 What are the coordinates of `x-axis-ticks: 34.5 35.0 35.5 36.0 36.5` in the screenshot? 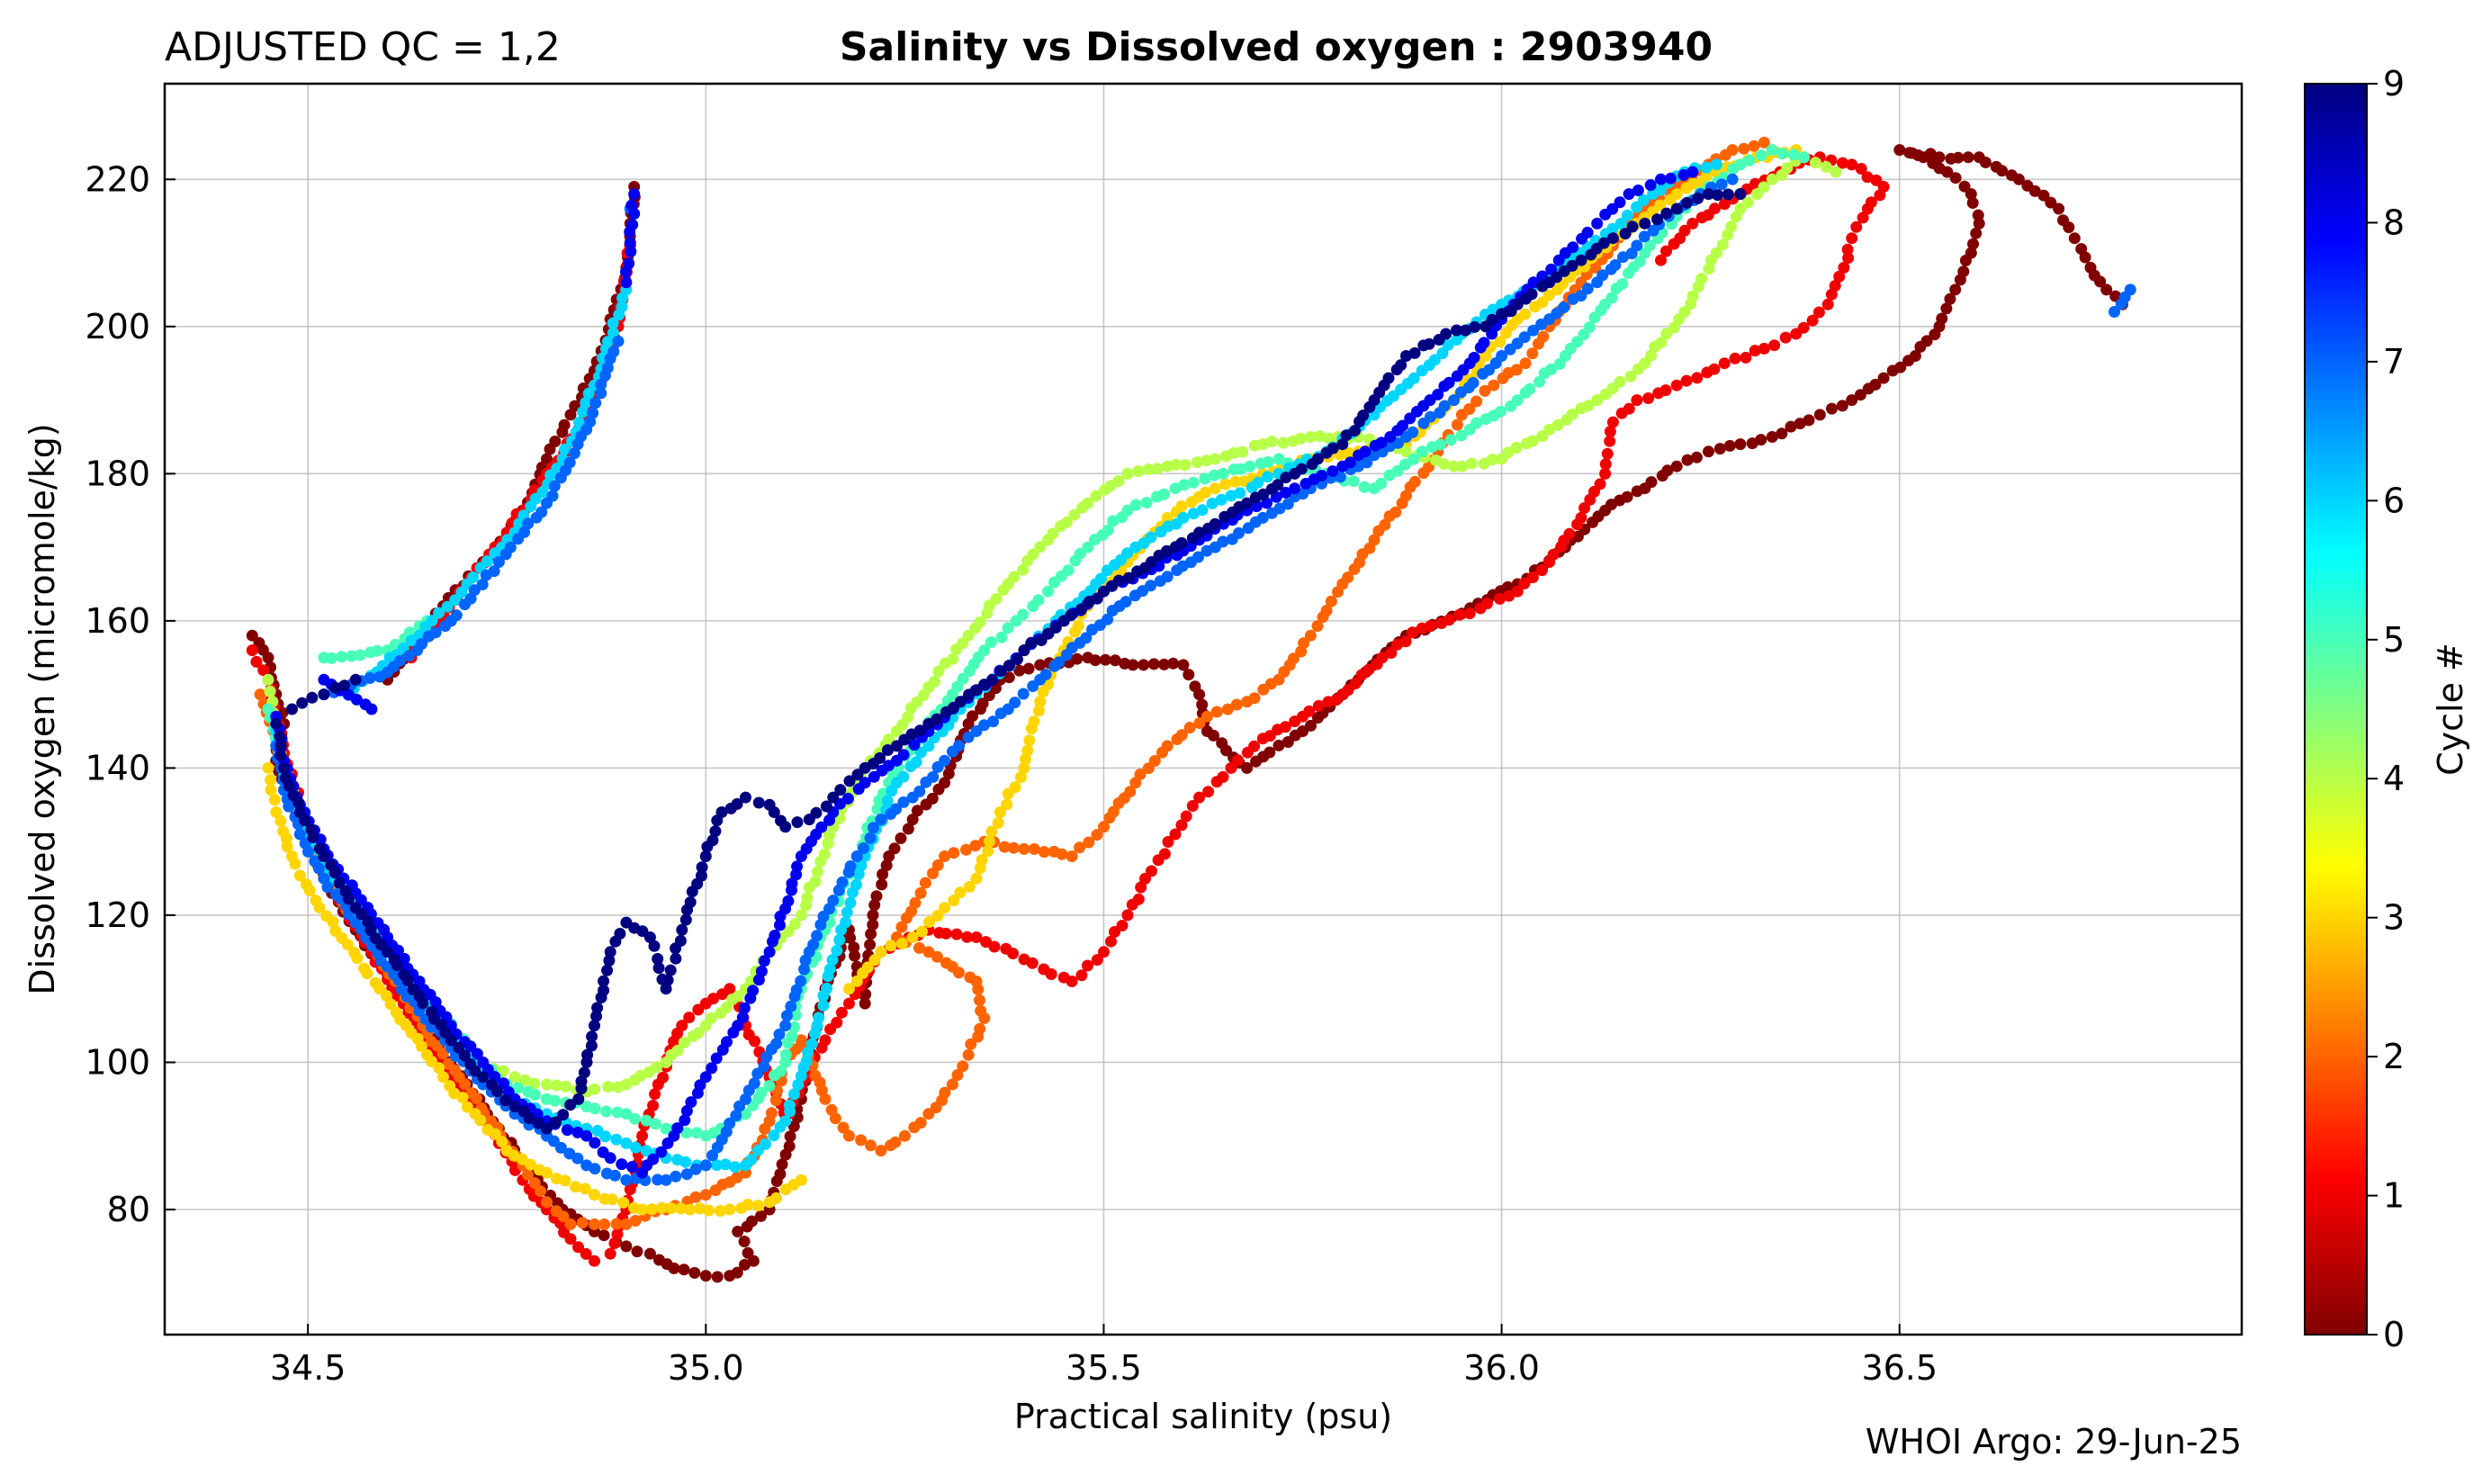 It's located at (1104, 1356).